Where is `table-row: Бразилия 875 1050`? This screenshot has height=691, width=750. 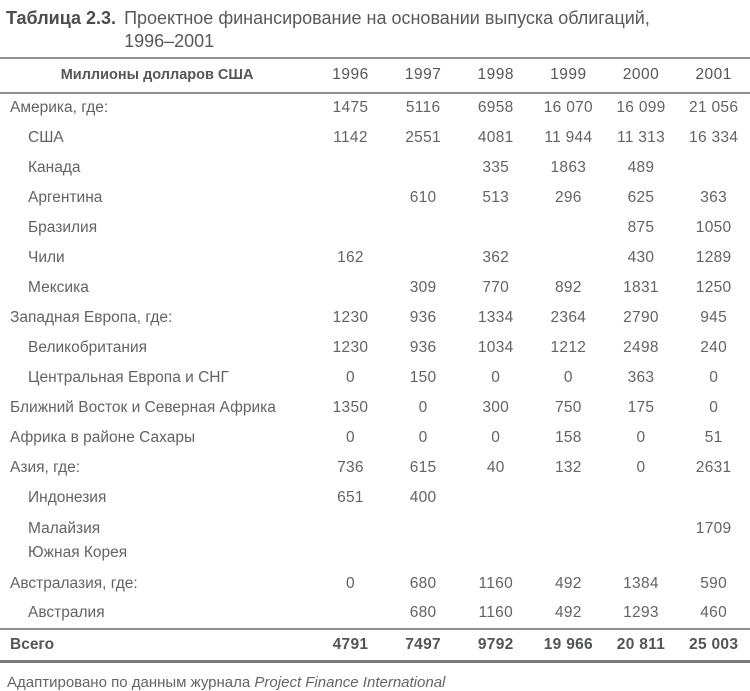
table-row: Бразилия 875 1050 is located at coordinates (375, 228).